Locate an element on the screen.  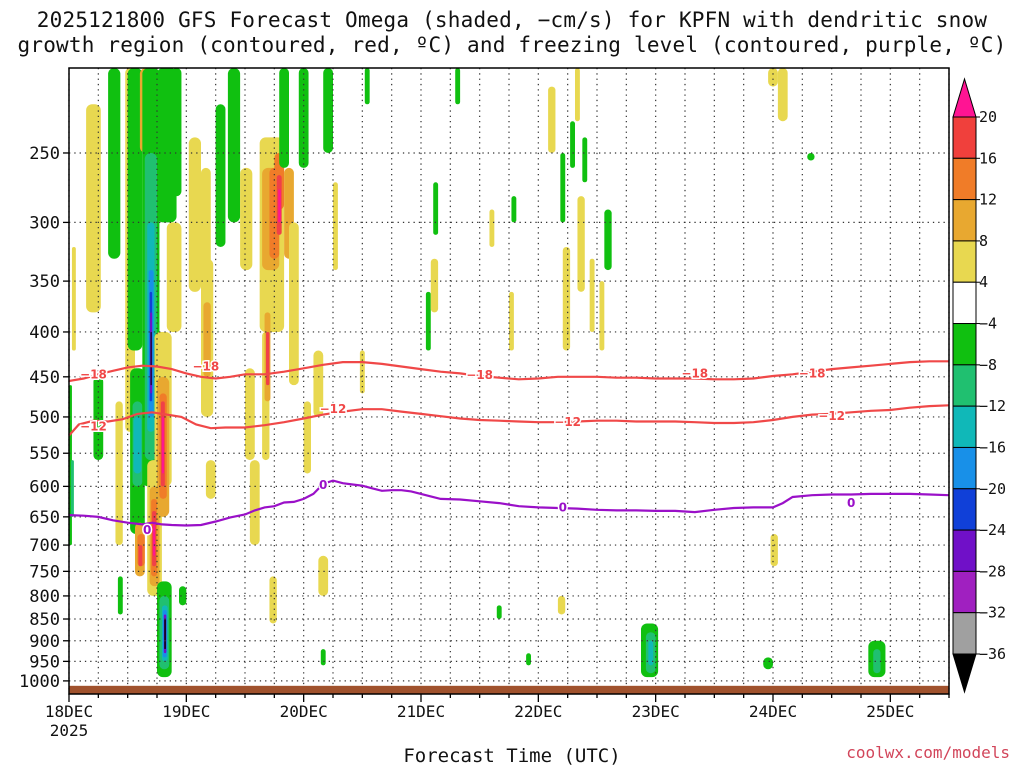
x-tick-label-23DEC: 23DEC is located at coordinates (656, 711).